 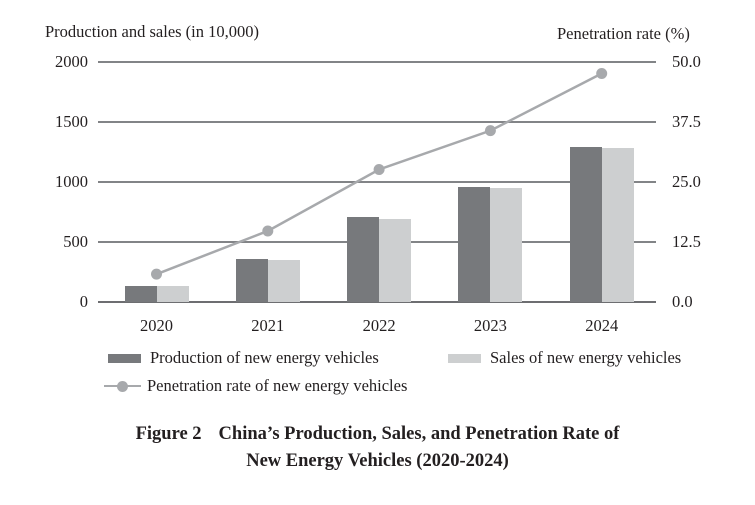 I want to click on sales-bar-2022, so click(x=395, y=260).